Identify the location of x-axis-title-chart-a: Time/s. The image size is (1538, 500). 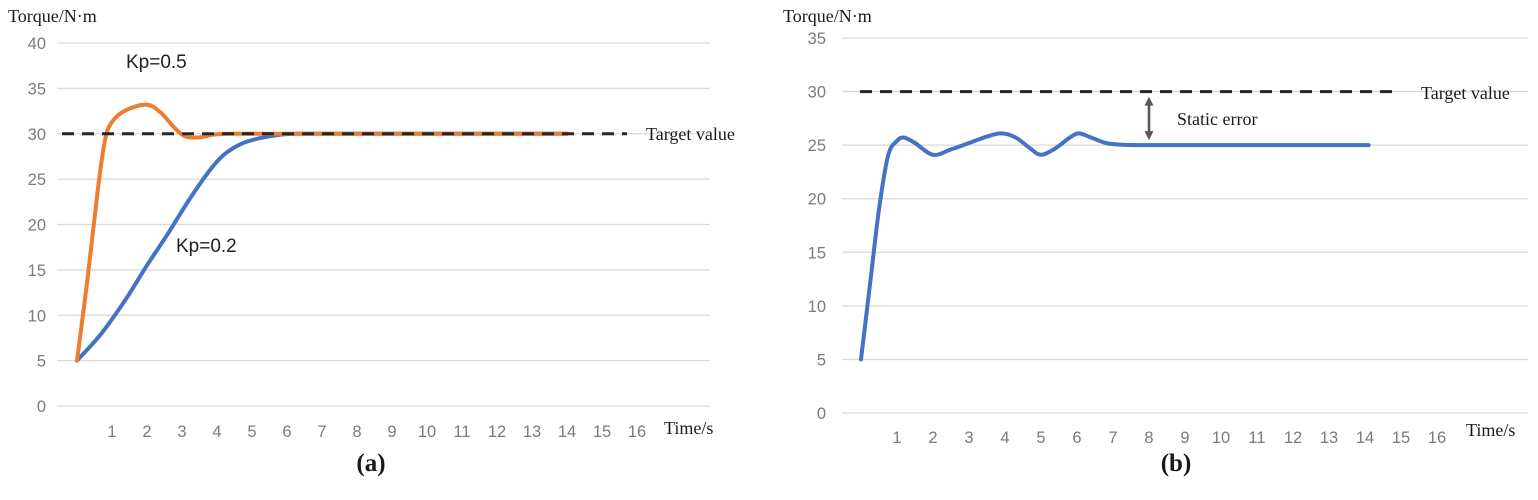
(689, 428).